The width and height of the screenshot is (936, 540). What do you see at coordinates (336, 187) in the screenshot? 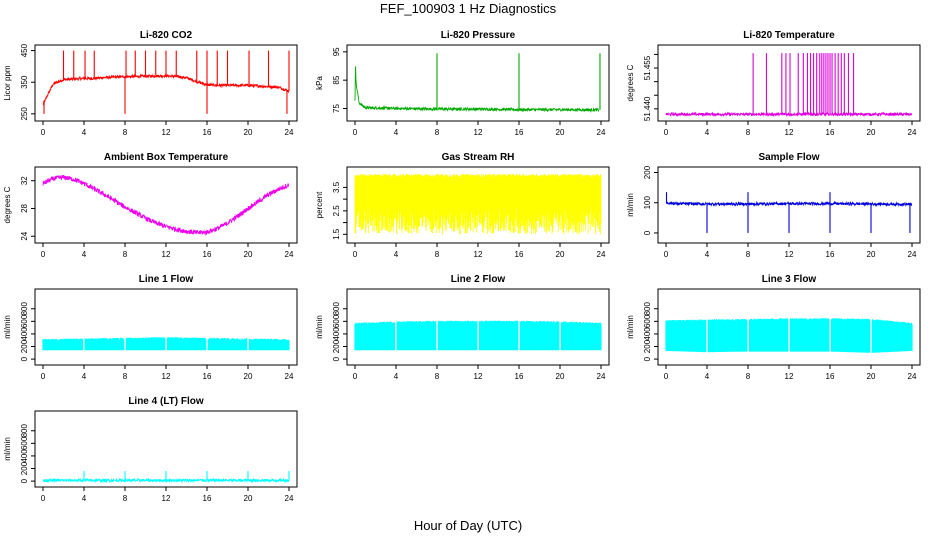
I see `y-tick-label: 3.5` at bounding box center [336, 187].